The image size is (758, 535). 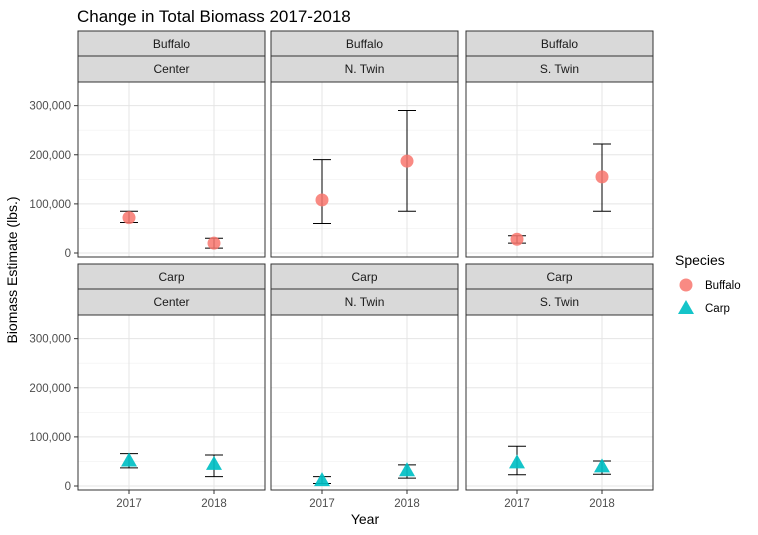 I want to click on facet-panel: Carp N. Twin, so click(x=364, y=377).